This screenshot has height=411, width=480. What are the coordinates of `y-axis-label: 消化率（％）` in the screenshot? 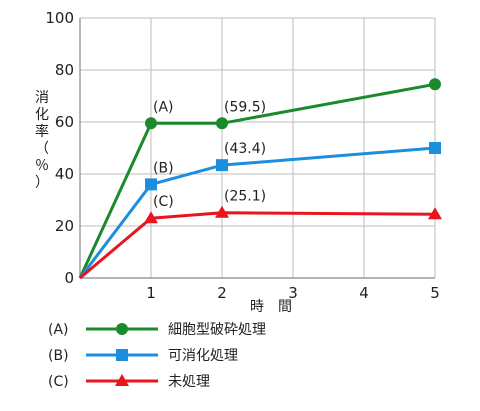 It's located at (42, 140).